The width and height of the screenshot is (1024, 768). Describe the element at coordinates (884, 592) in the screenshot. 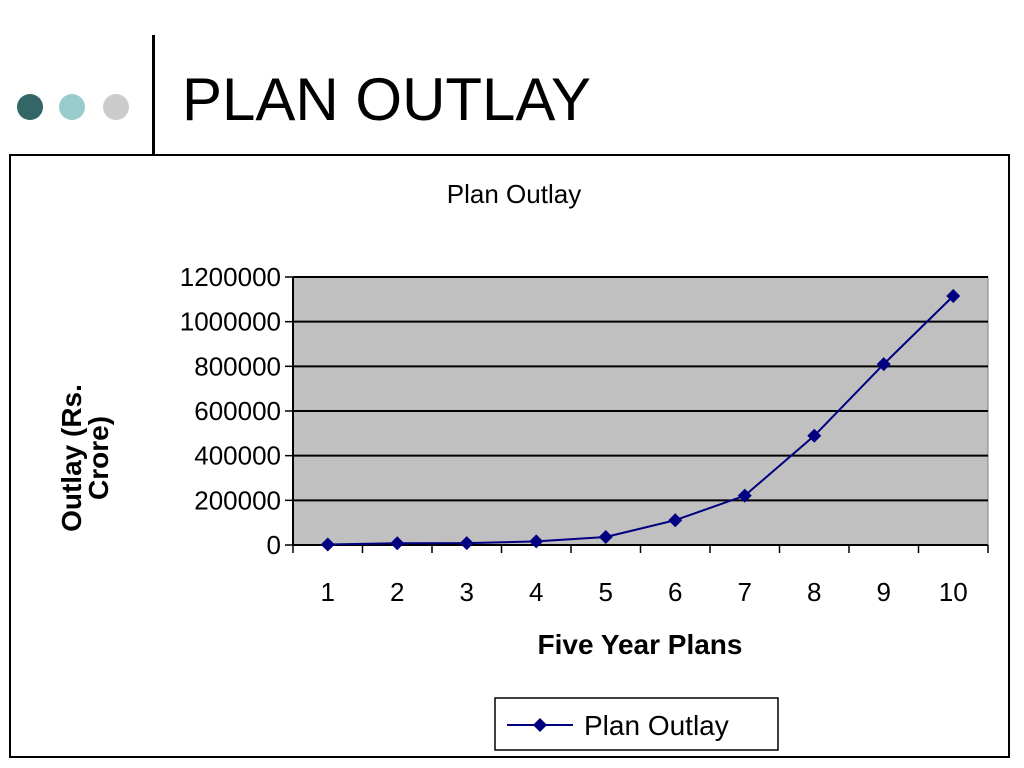

I see `x-tick-label: 9` at that location.